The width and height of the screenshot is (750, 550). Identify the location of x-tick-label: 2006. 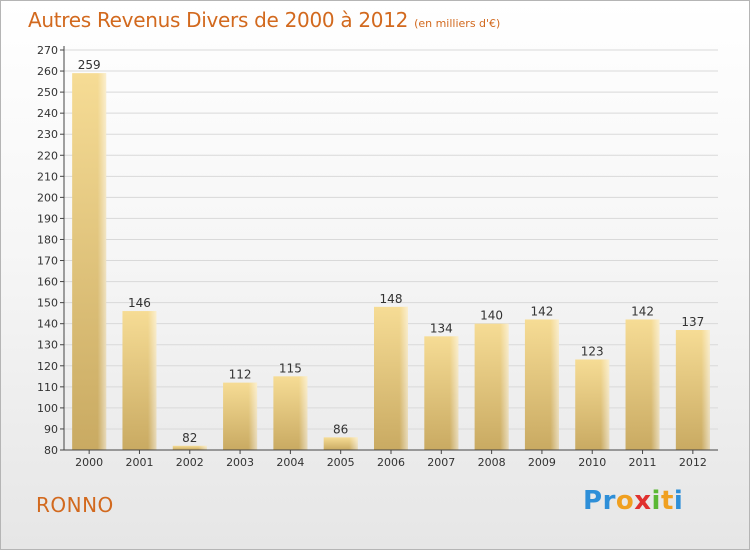
(391, 462).